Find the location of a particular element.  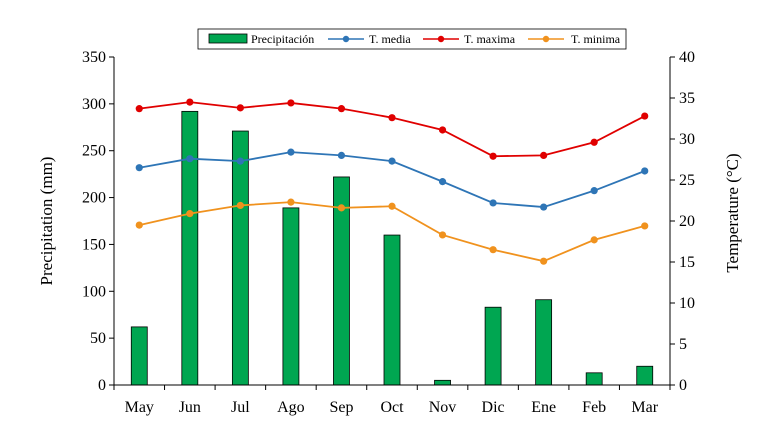

point-t-media-sep is located at coordinates (341, 155).